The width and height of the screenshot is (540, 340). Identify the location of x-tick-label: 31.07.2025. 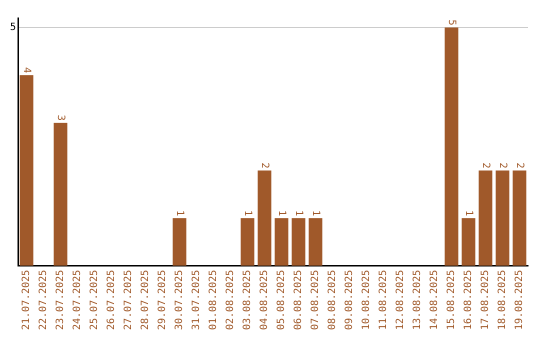
(196, 300).